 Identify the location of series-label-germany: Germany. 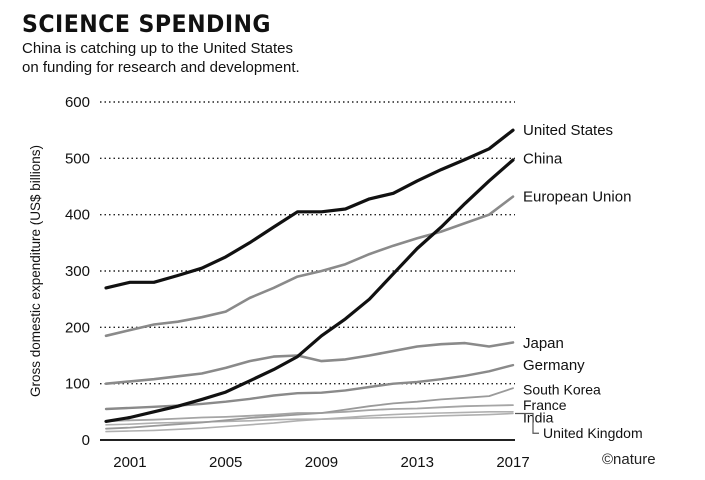
(554, 365).